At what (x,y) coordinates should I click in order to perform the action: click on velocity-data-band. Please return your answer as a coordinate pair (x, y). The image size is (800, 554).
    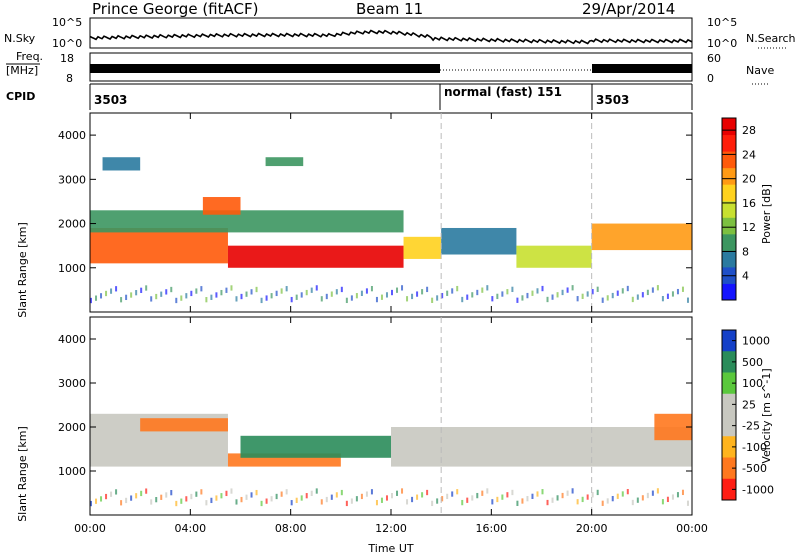
    Looking at the image, I should click on (184, 425).